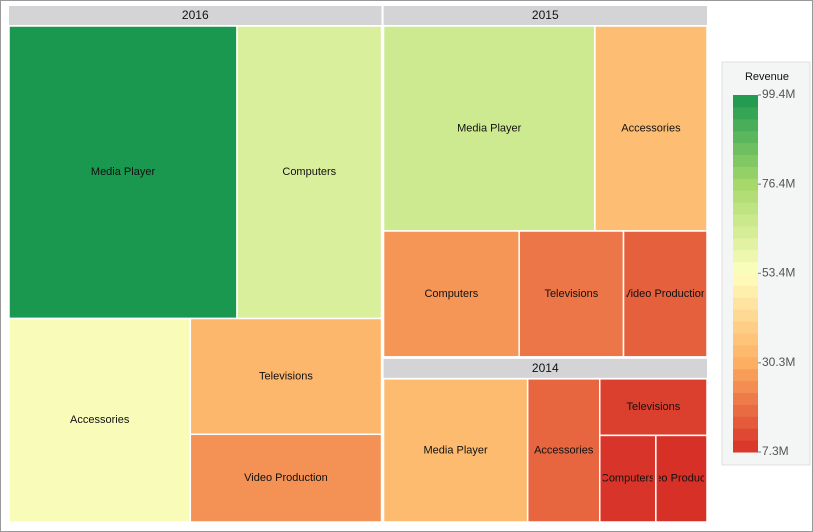 This screenshot has height=532, width=813. What do you see at coordinates (778, 183) in the screenshot?
I see `legend-tick-label: 76.4M` at bounding box center [778, 183].